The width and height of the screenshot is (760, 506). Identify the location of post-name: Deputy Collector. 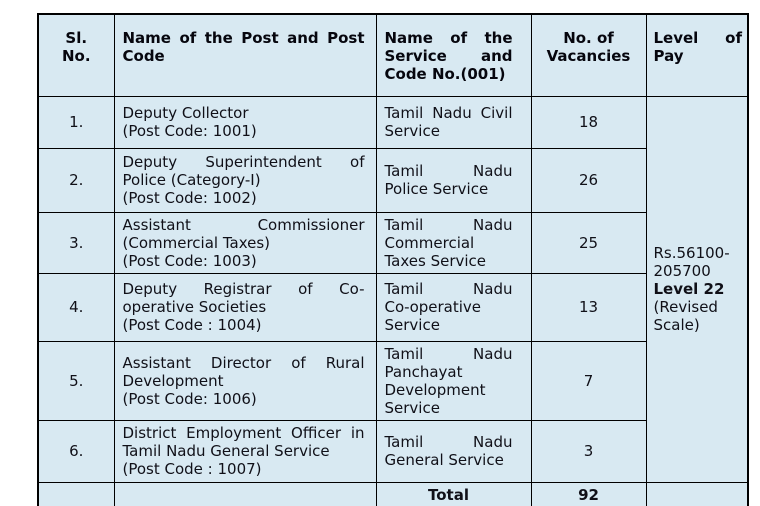
(185, 113).